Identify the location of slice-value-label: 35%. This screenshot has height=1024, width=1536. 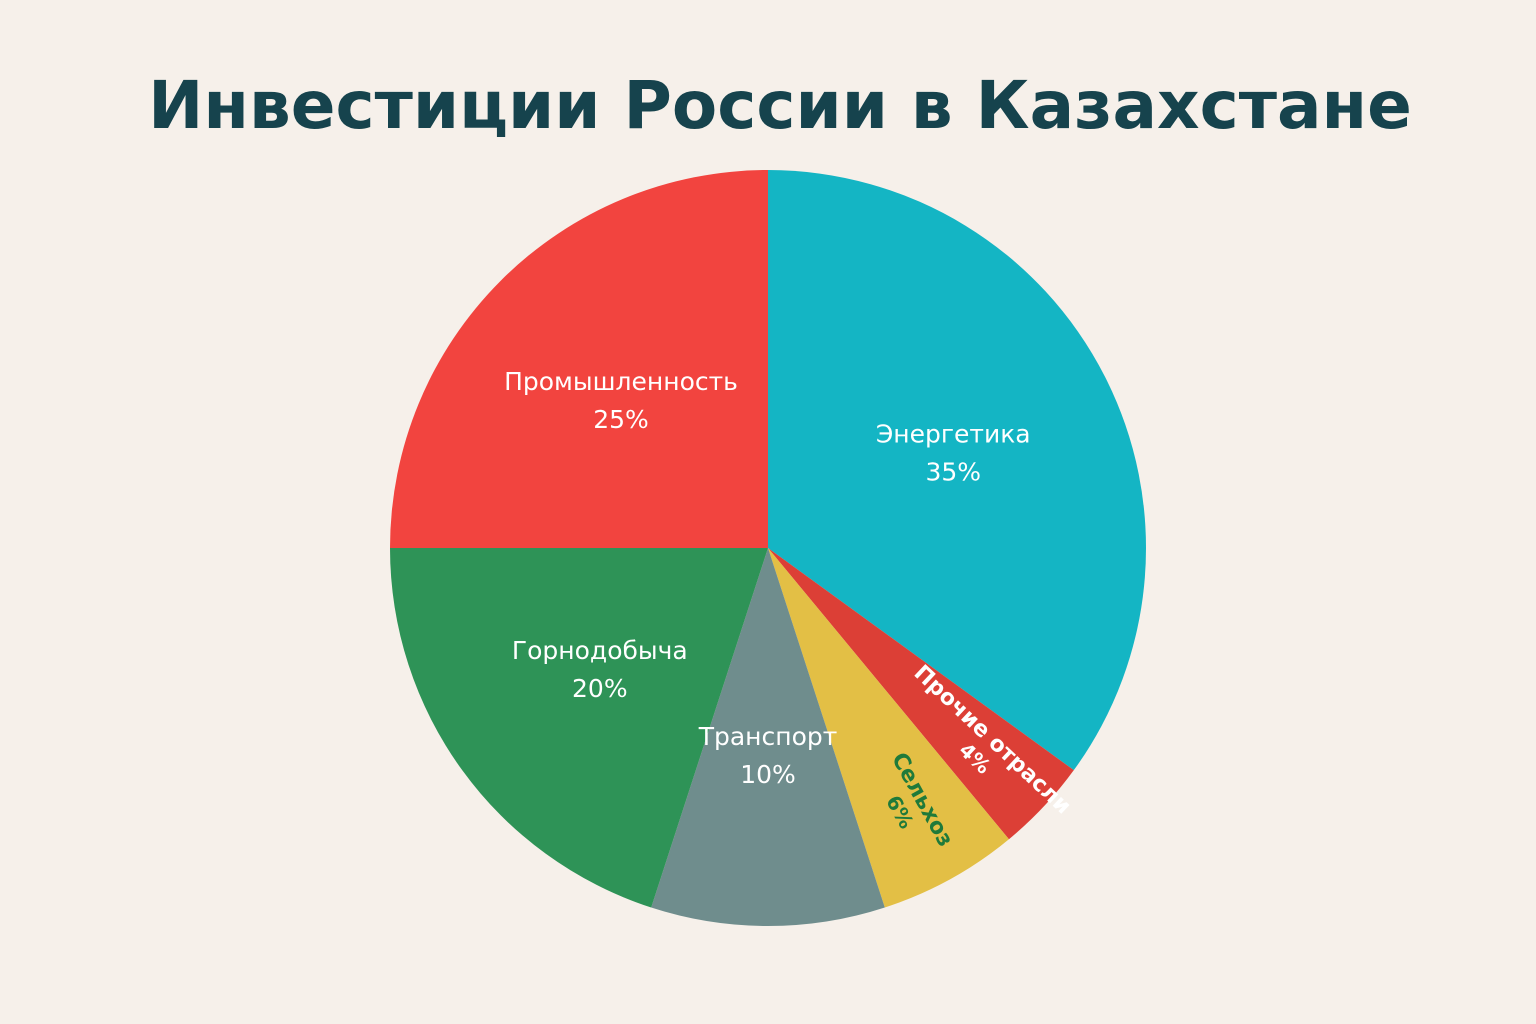
(953, 472).